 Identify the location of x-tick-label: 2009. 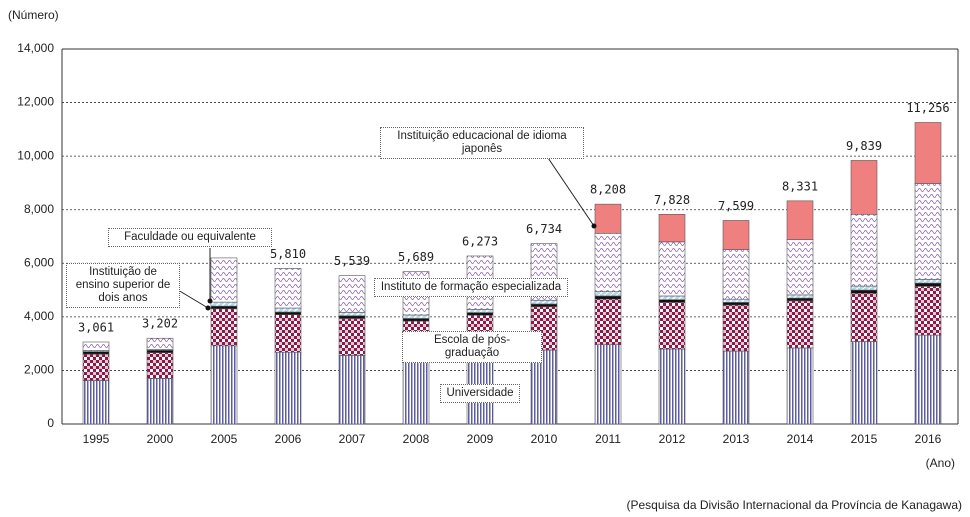
(480, 439).